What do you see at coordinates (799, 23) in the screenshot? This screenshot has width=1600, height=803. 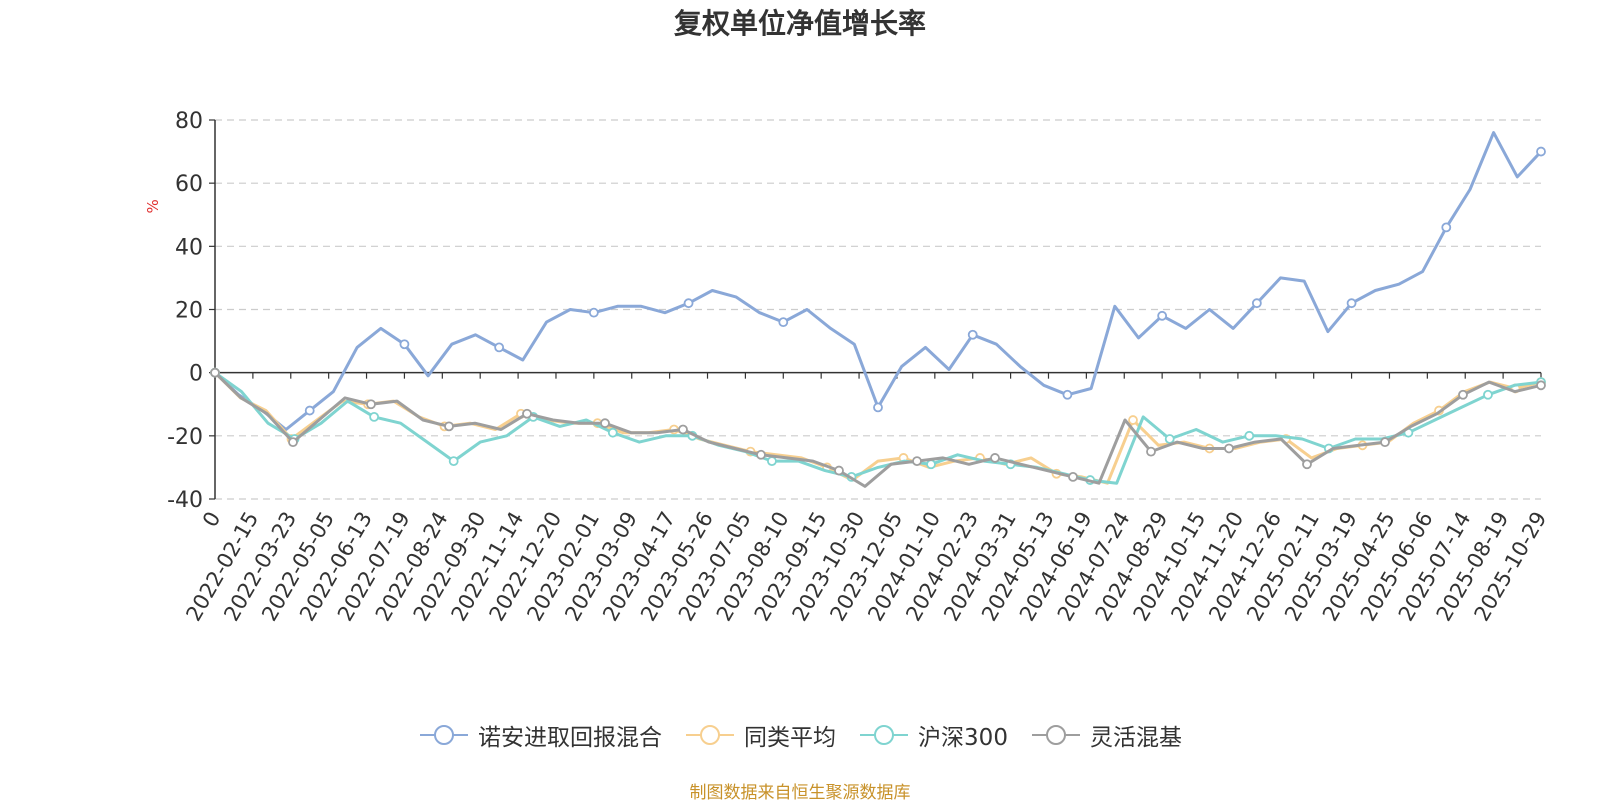 I see `chart-title: 复权单位净值增长率` at bounding box center [799, 23].